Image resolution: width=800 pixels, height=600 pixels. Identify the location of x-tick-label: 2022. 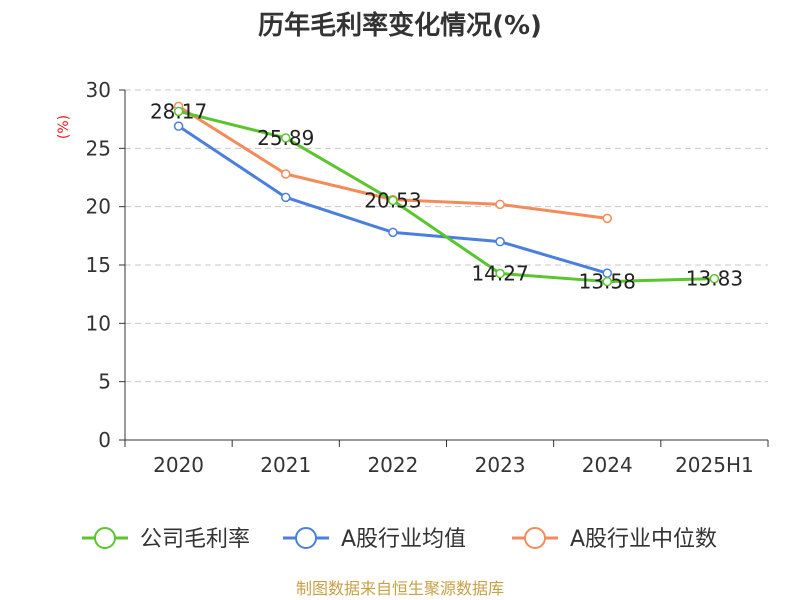
(392, 465).